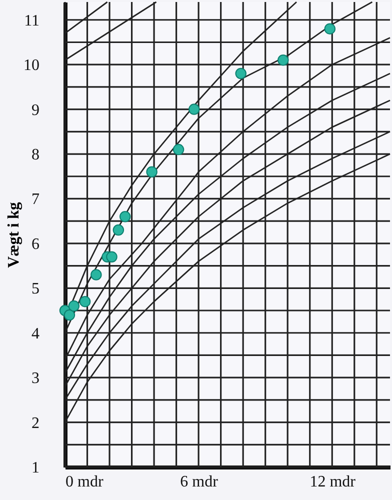 The height and width of the screenshot is (500, 392). Describe the element at coordinates (36, 110) in the screenshot. I see `y-tick-label: 9` at that location.